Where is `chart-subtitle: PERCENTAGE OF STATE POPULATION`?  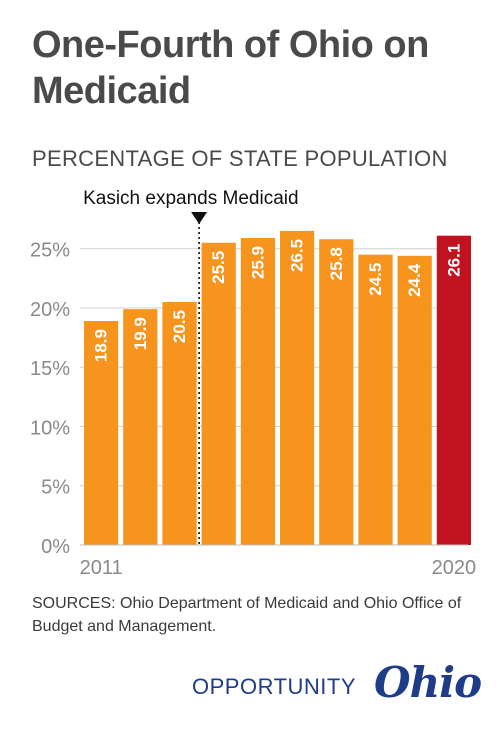
chart-subtitle: PERCENTAGE OF STATE POPULATION is located at coordinates (240, 158).